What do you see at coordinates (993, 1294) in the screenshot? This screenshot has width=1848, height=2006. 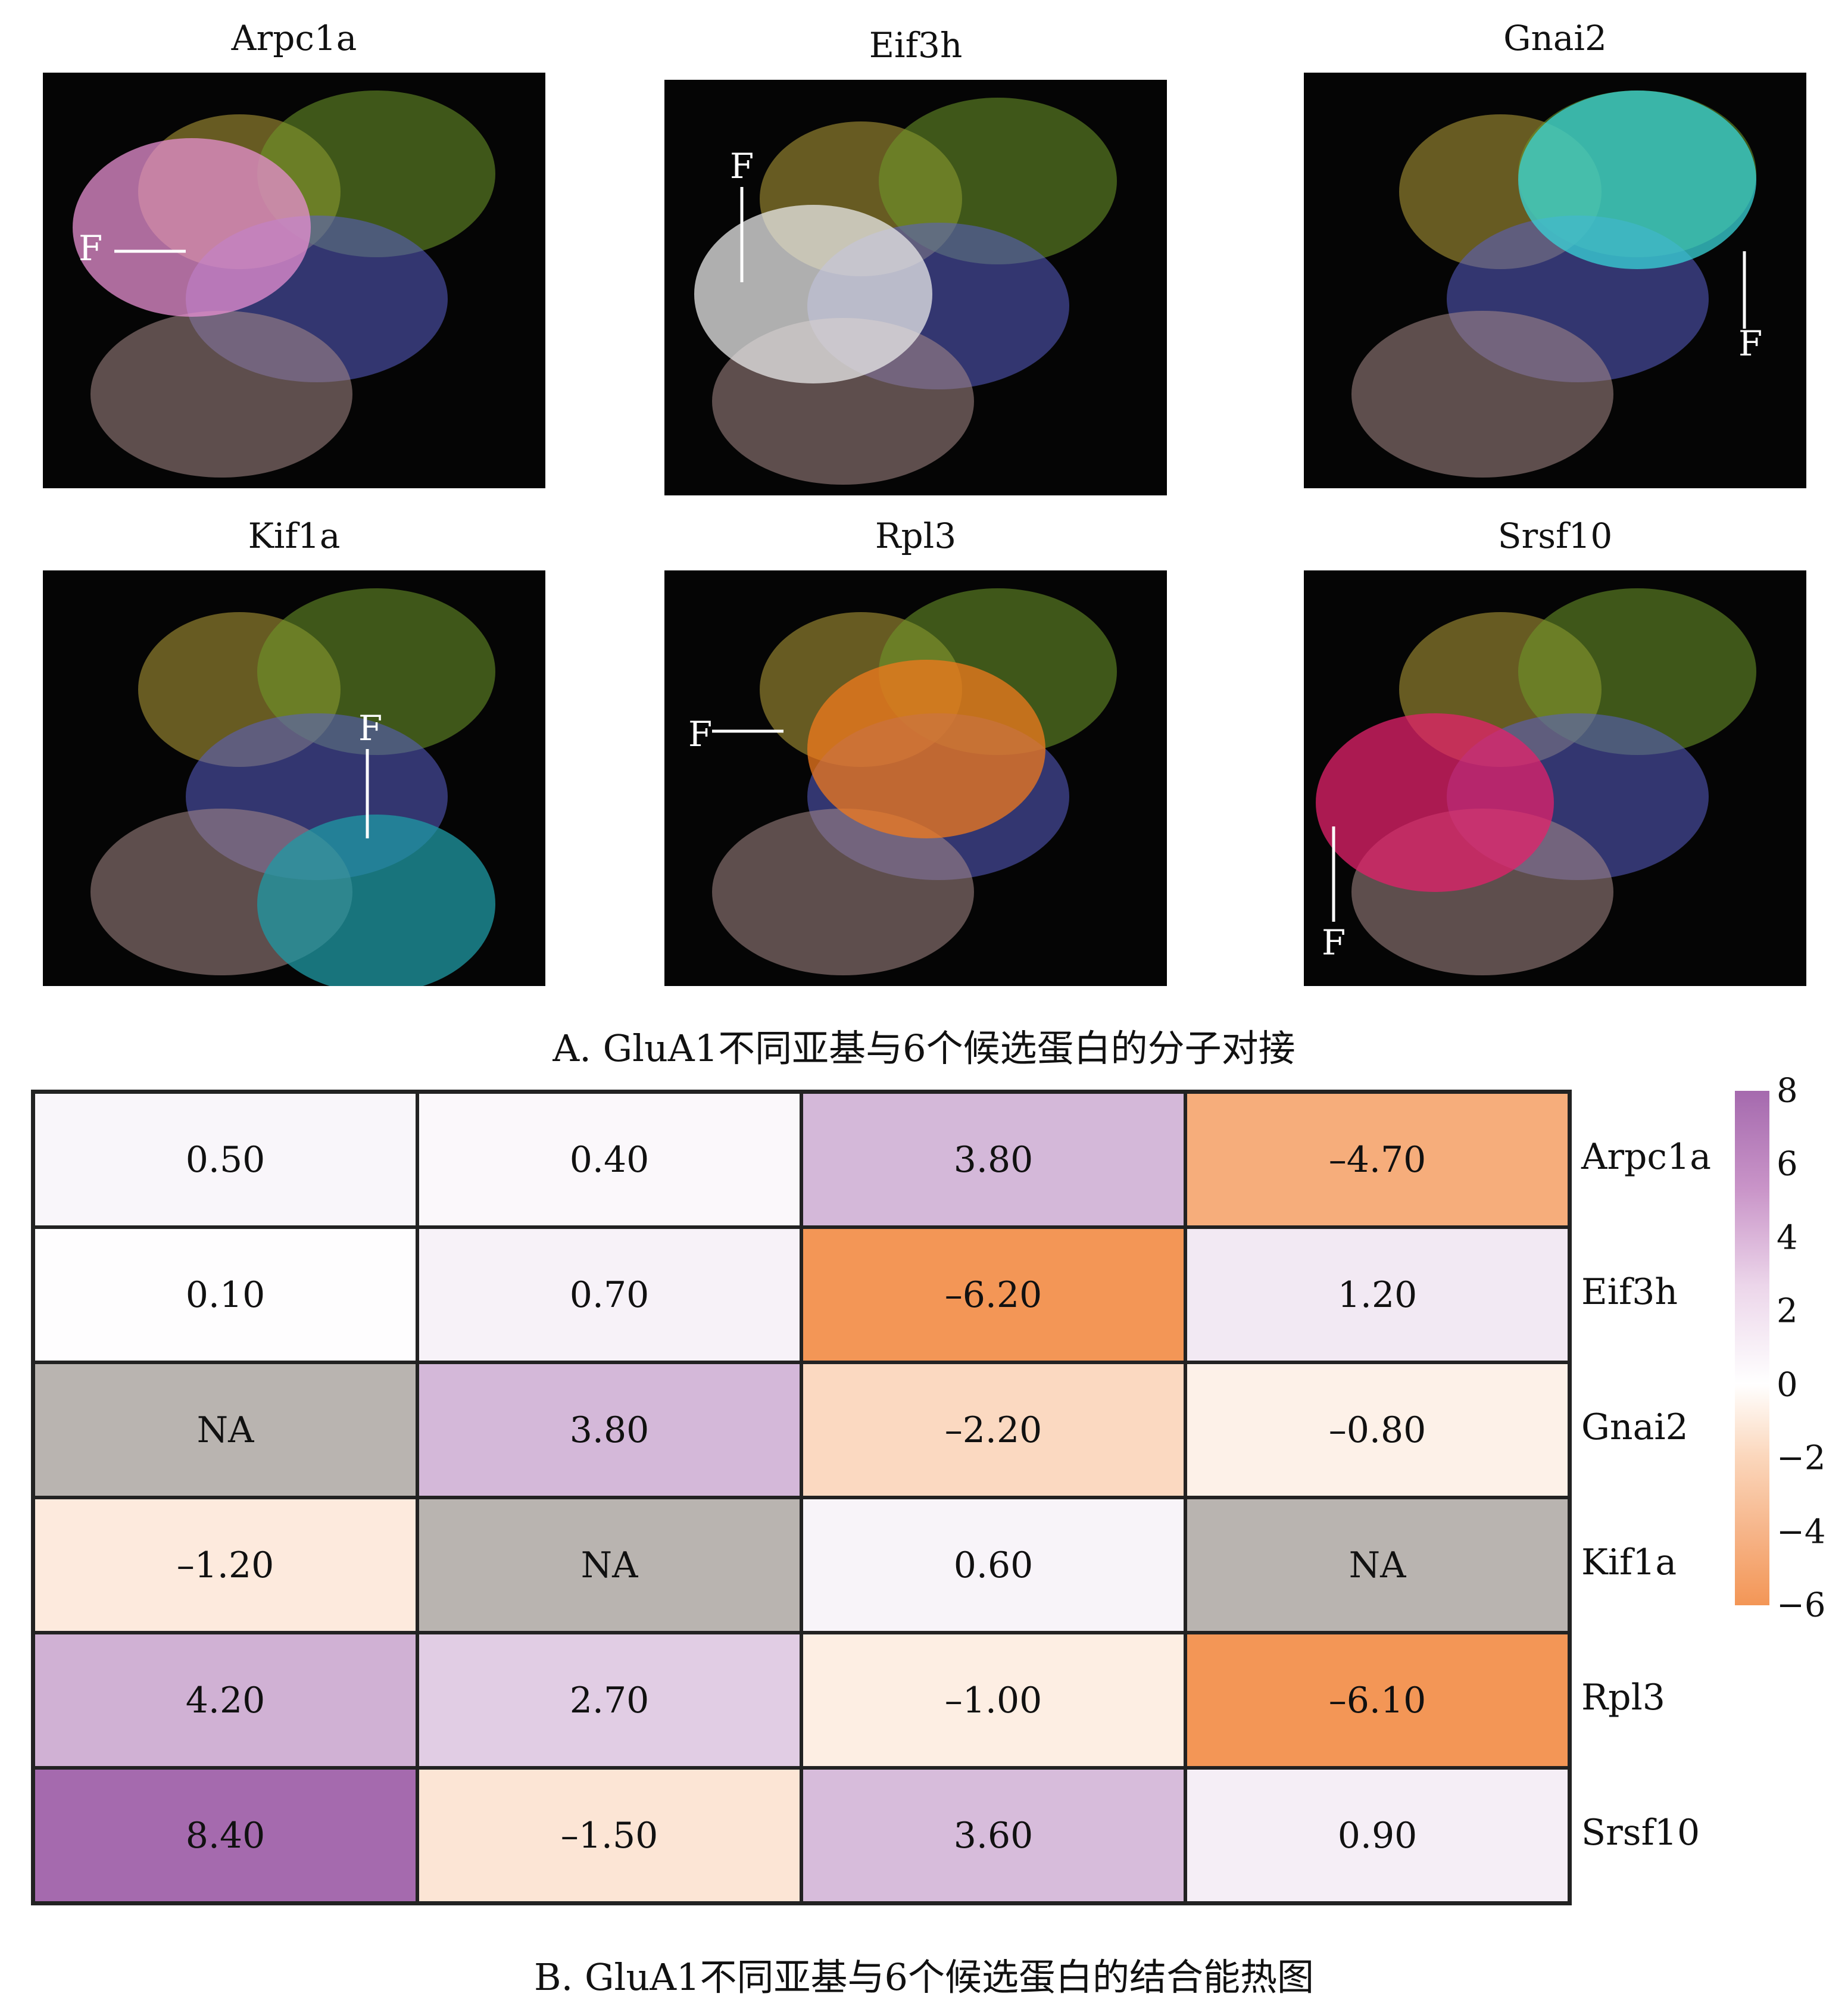 I see `heatmap-cell: –6.20` at bounding box center [993, 1294].